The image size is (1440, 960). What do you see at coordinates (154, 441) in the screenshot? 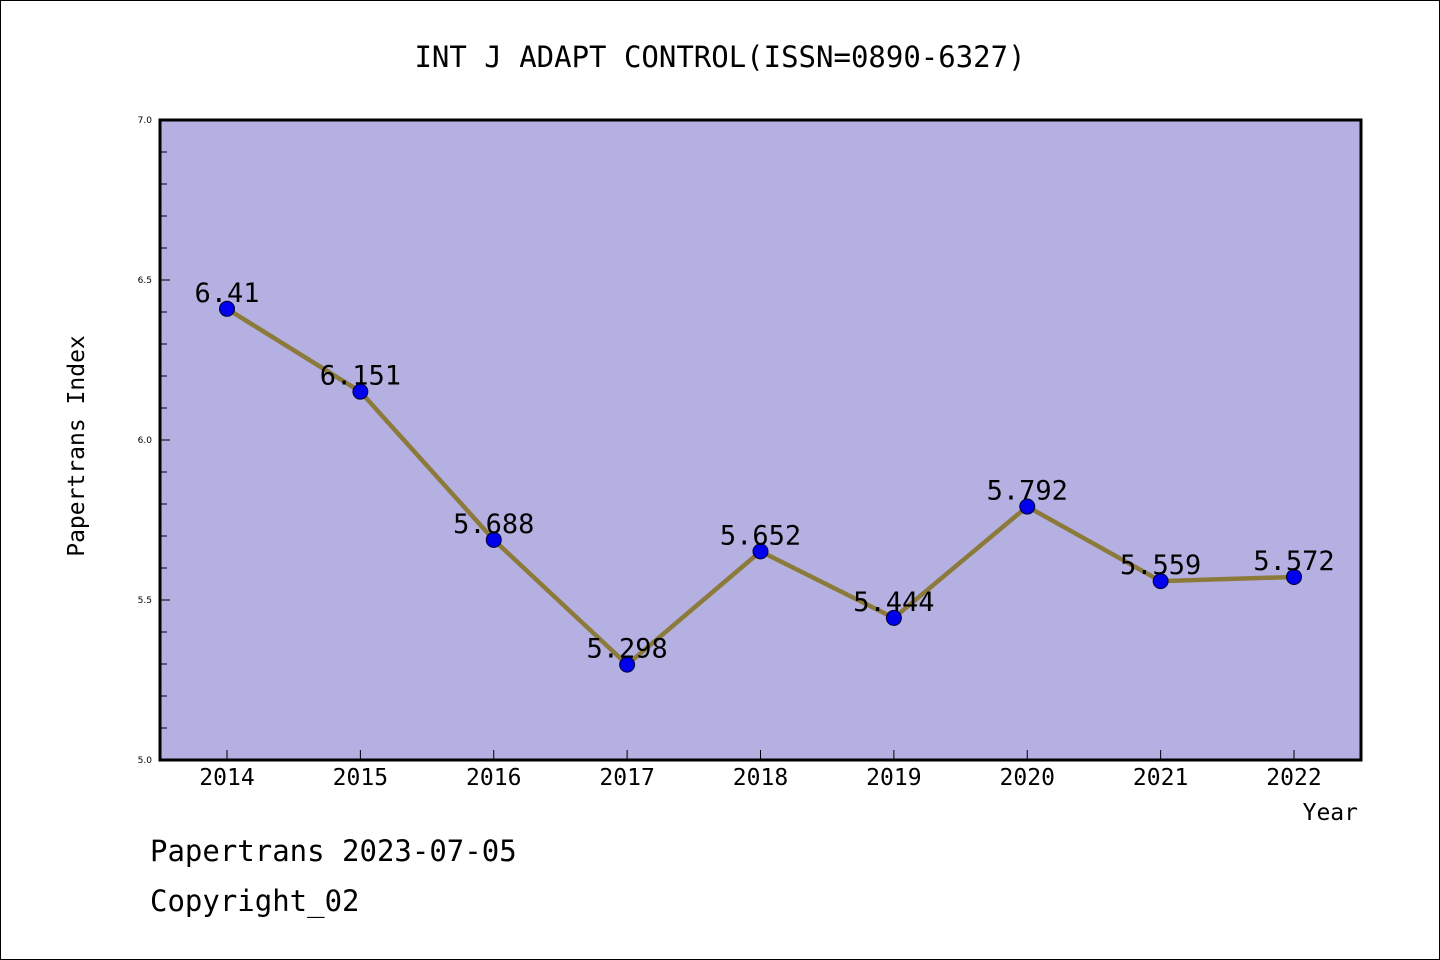
I see `y-axis: 5.0 5.5 6.0 6.5 7.0` at bounding box center [154, 441].